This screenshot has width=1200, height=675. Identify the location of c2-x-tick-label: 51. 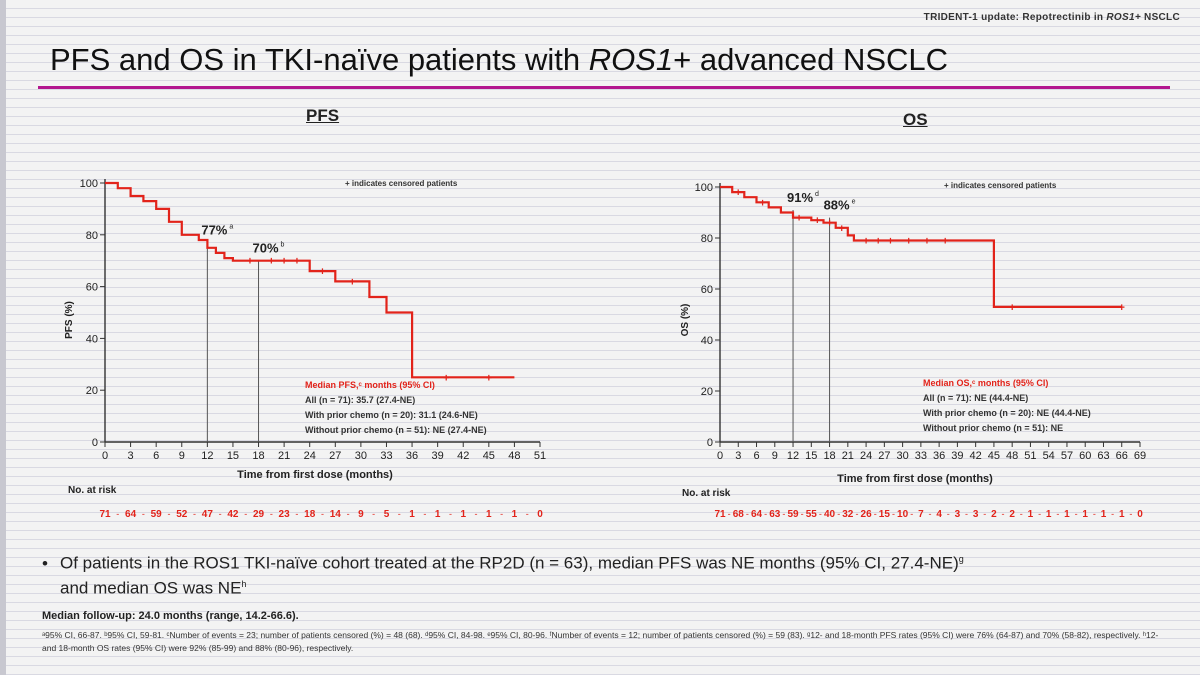
(1030, 456).